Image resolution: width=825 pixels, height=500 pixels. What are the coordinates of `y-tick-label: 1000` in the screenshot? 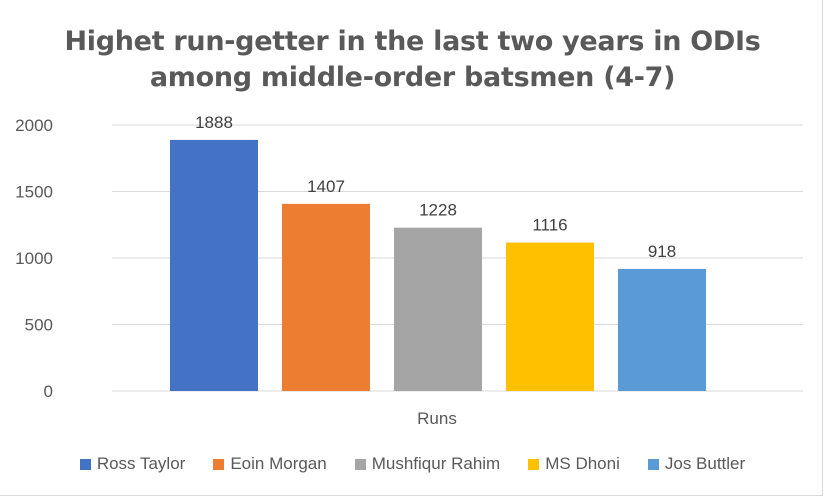 It's located at (34, 258).